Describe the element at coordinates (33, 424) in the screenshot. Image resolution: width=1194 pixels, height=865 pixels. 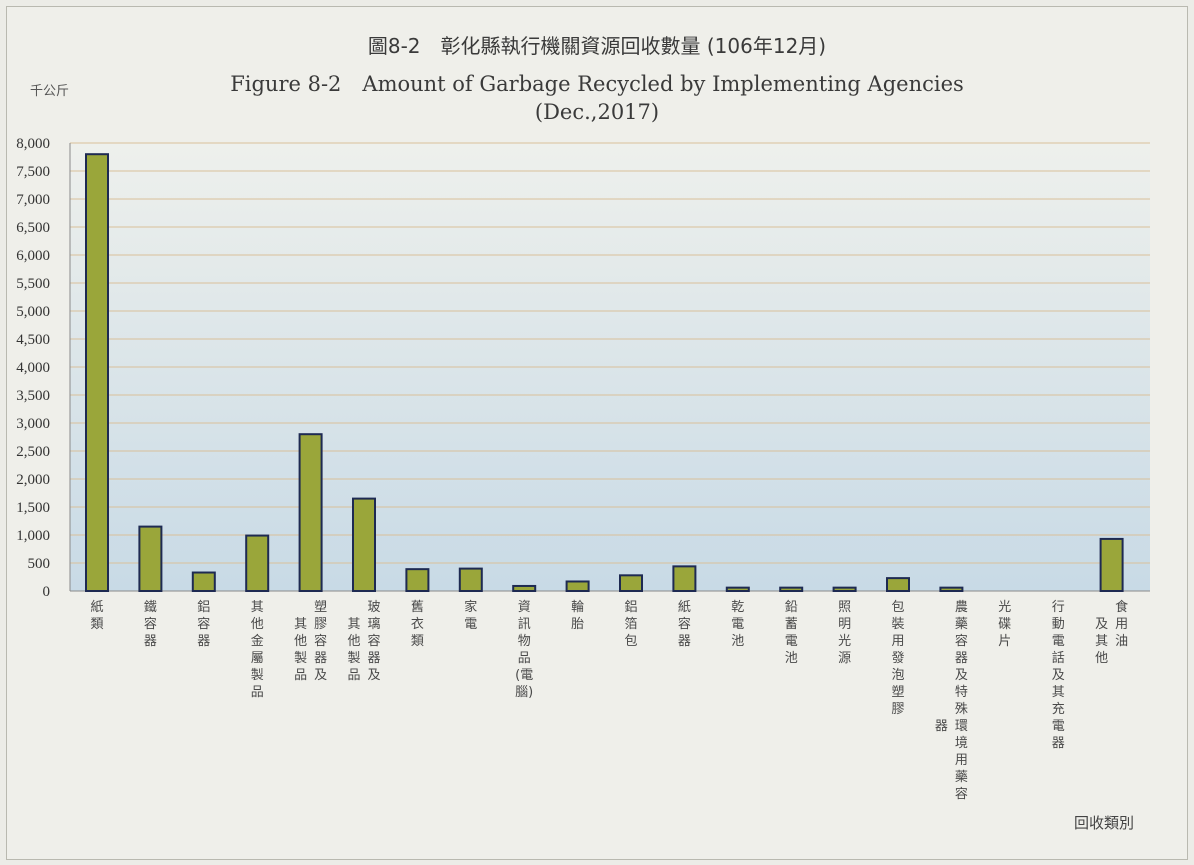
I see `y-tick-label: 3,000` at that location.